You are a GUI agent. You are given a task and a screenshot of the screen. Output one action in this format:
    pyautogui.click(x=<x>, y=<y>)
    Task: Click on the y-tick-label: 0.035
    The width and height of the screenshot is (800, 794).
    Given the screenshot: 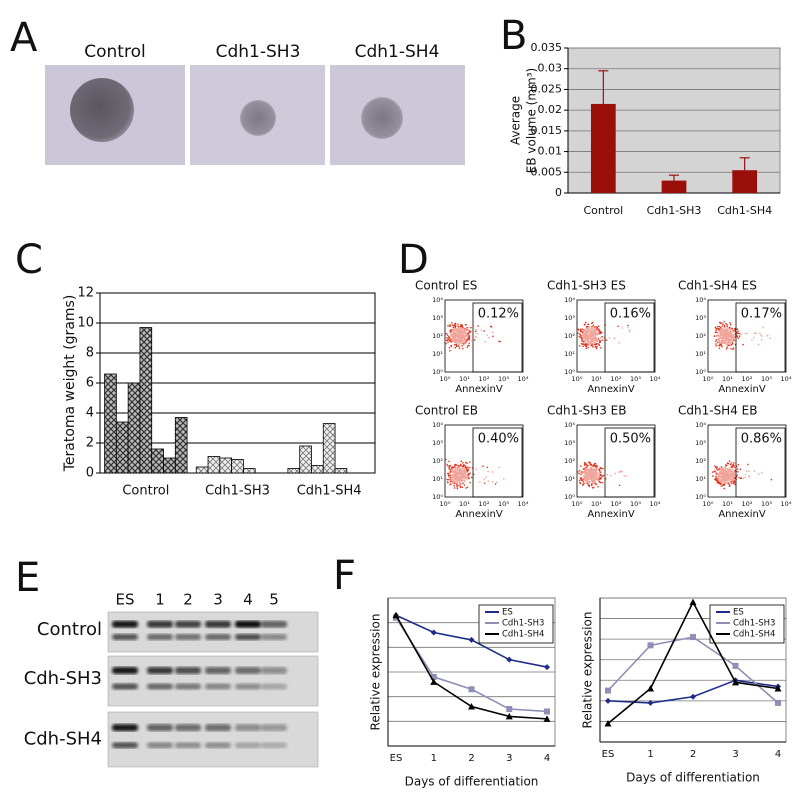 What is the action you would take?
    pyautogui.click(x=547, y=47)
    